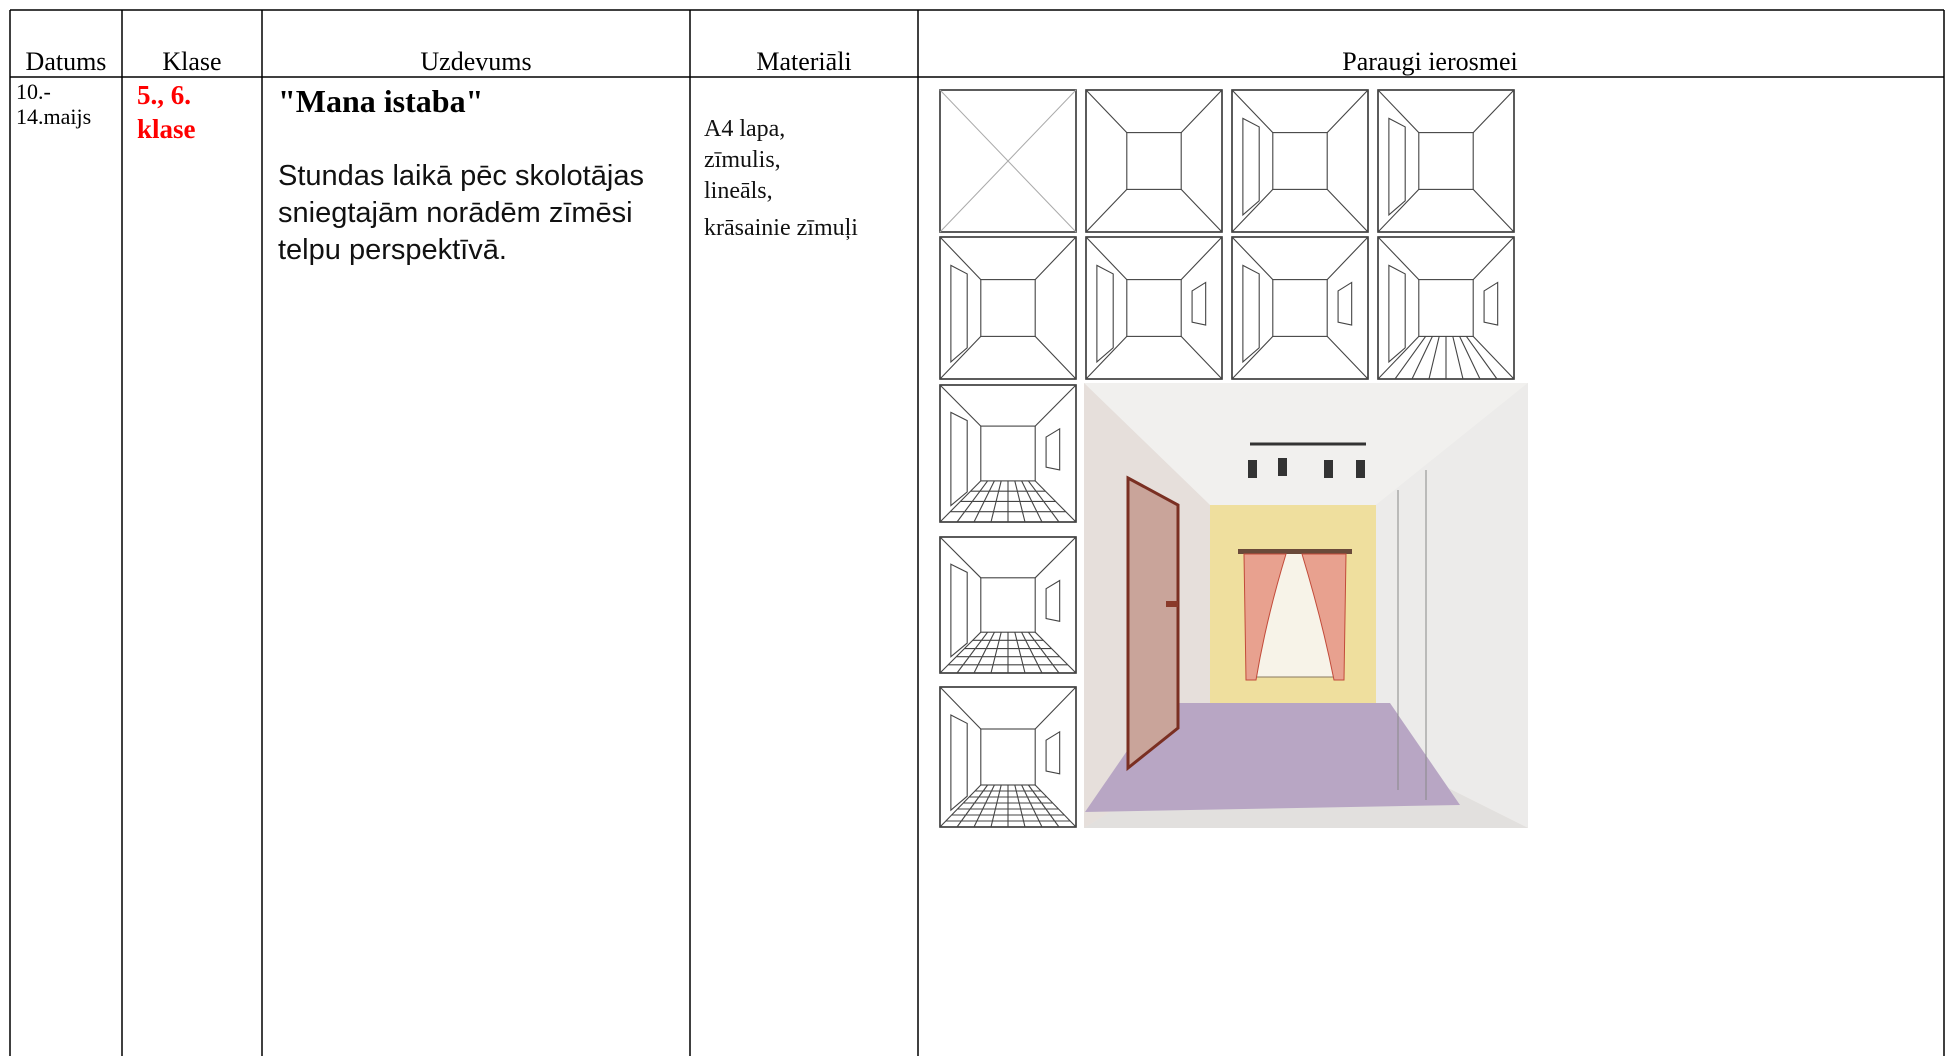  What do you see at coordinates (66, 61) in the screenshot?
I see `header-cell: Datums` at bounding box center [66, 61].